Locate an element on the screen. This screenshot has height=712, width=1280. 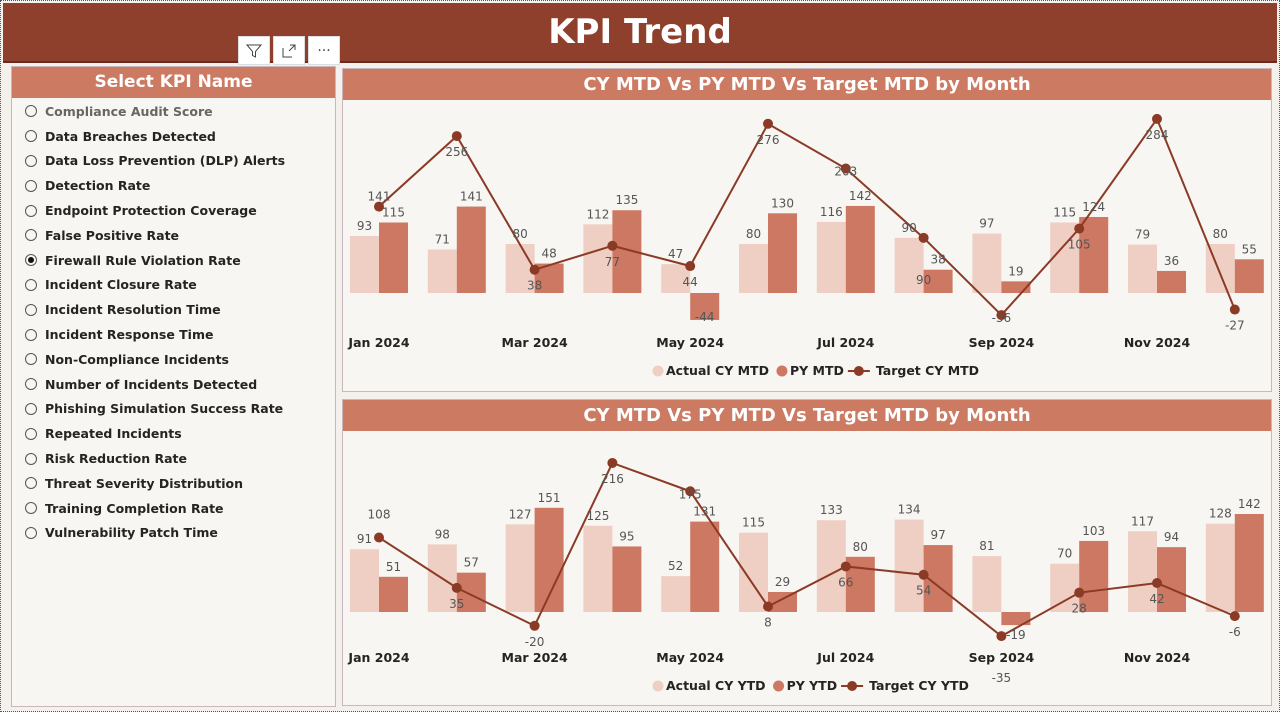
slicer-item-label: Training Completion Rate is located at coordinates (134, 508).